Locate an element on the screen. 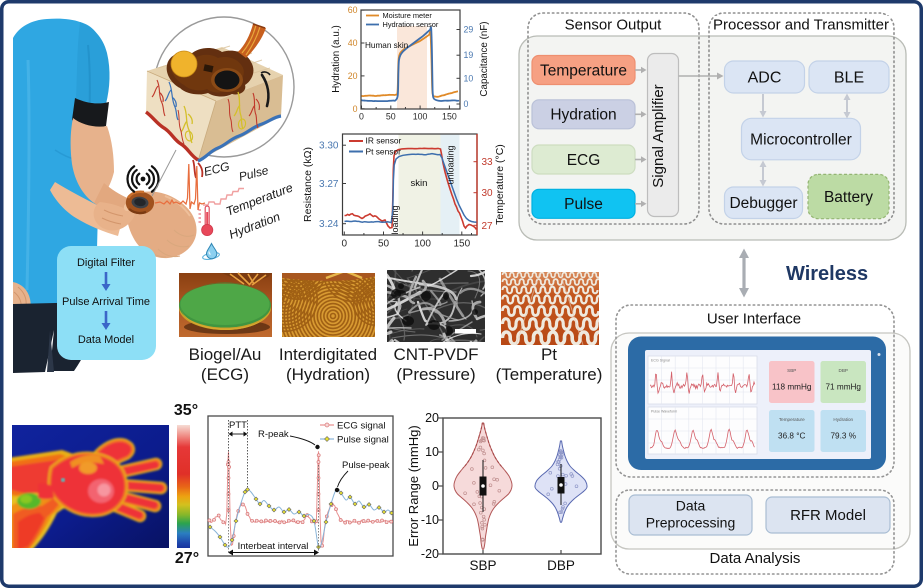 This screenshot has height=588, width=923. svg-text: Microcontroller is located at coordinates (801, 139).